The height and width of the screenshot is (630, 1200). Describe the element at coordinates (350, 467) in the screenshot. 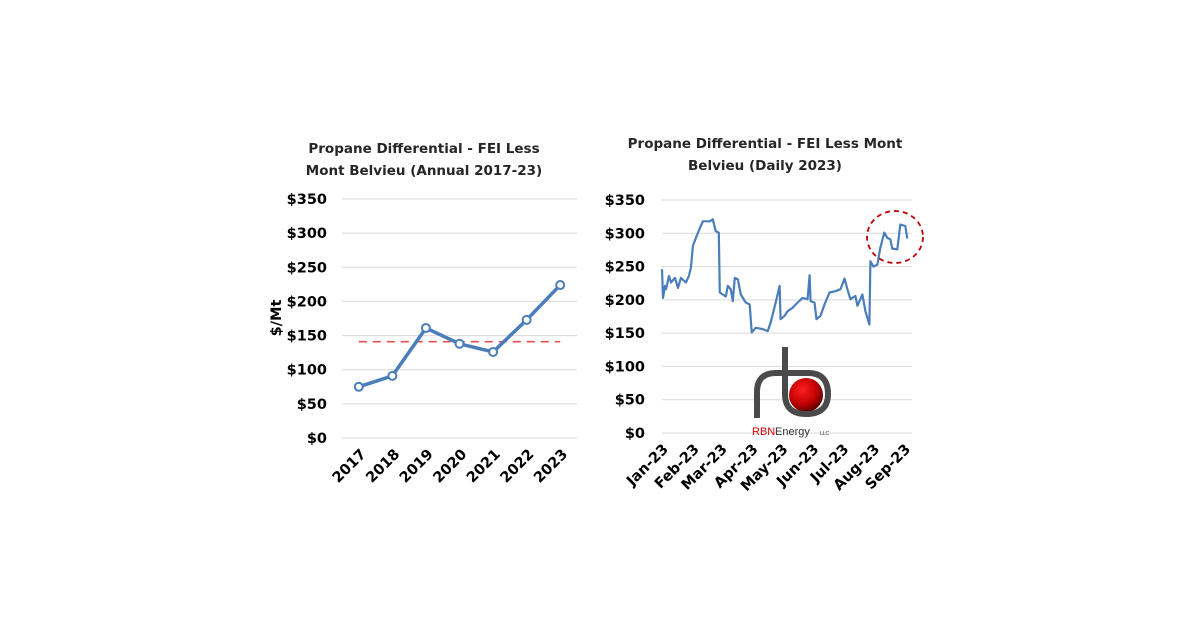

I see `x-tick-label: 2017` at that location.